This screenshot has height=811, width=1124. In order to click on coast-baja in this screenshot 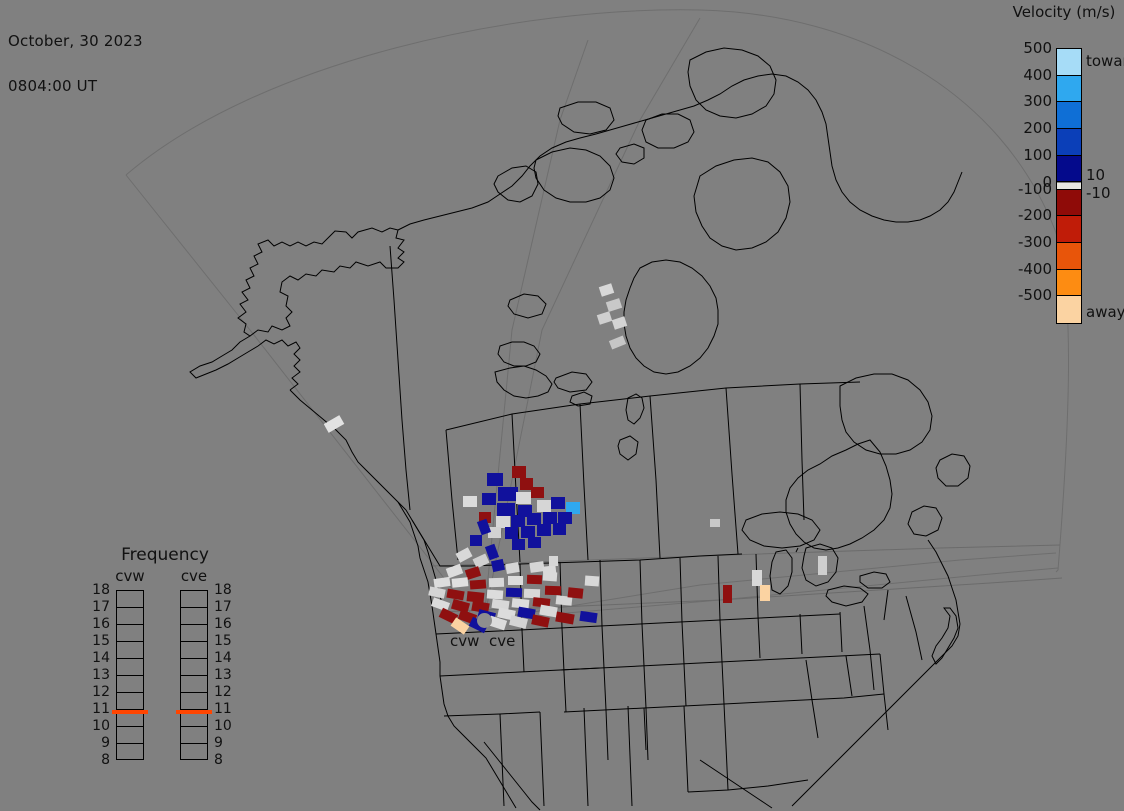, I will do `click(512, 776)`.